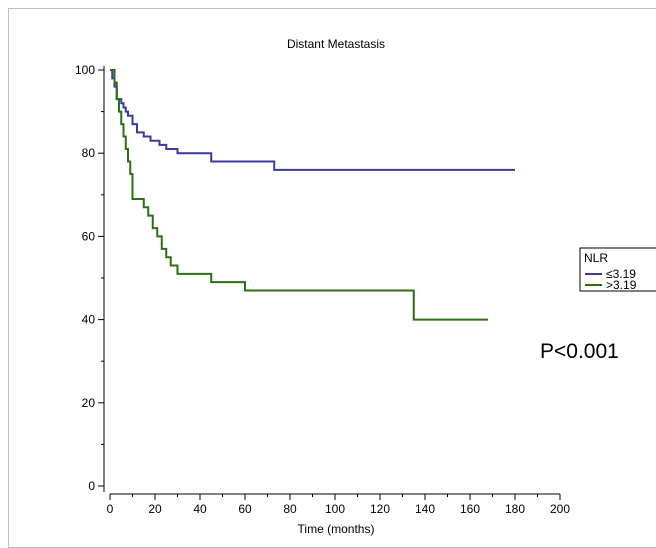 The height and width of the screenshot is (548, 656). Describe the element at coordinates (89, 320) in the screenshot. I see `y-tick-label: 40` at that location.